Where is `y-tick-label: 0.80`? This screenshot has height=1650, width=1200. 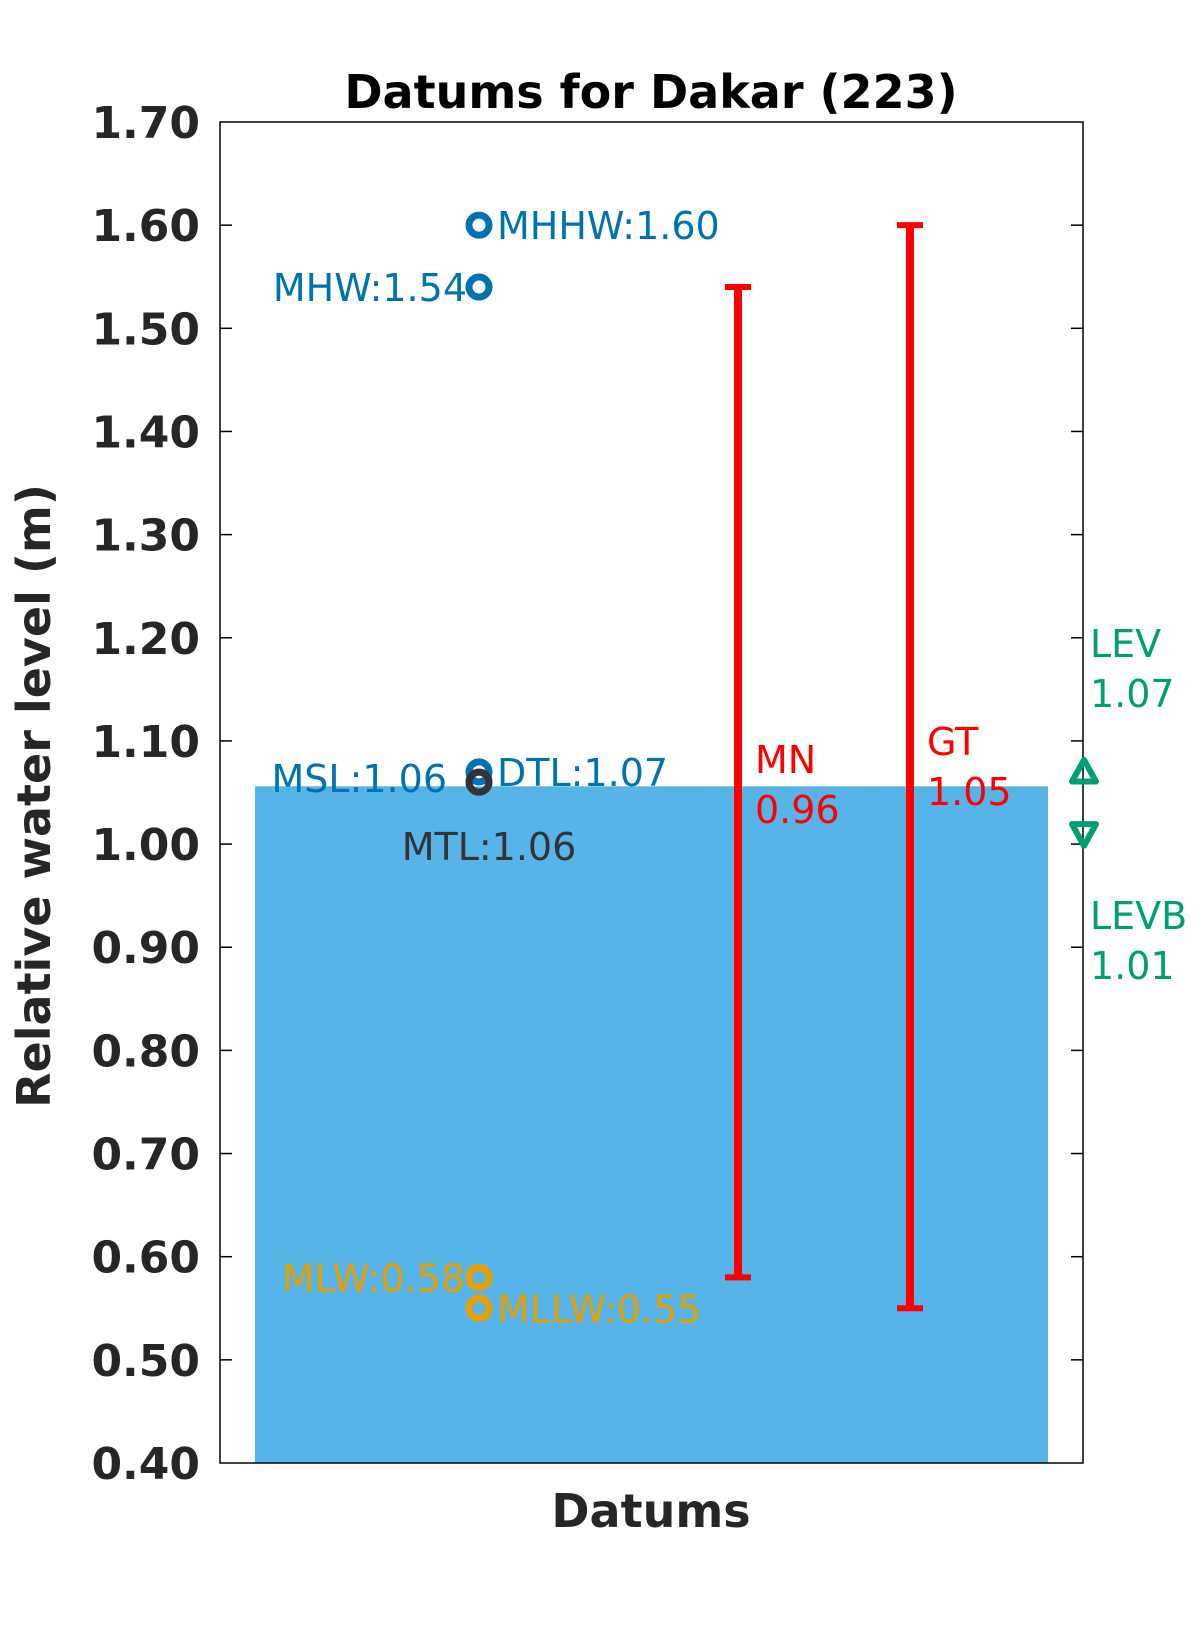
y-tick-label: 0.80 is located at coordinates (145, 1051).